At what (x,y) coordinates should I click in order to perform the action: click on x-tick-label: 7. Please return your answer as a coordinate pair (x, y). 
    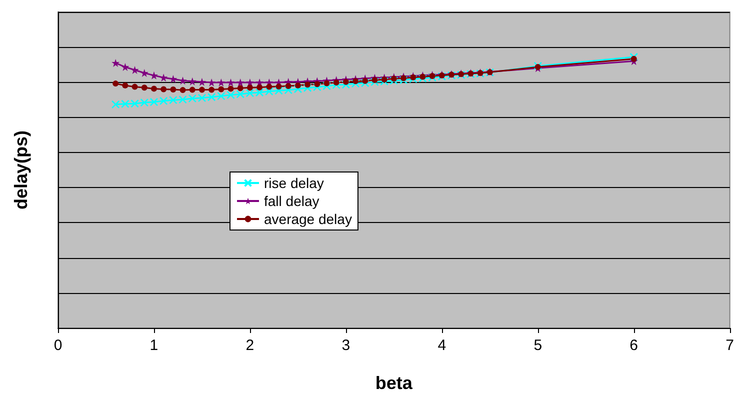
    Looking at the image, I should click on (730, 345).